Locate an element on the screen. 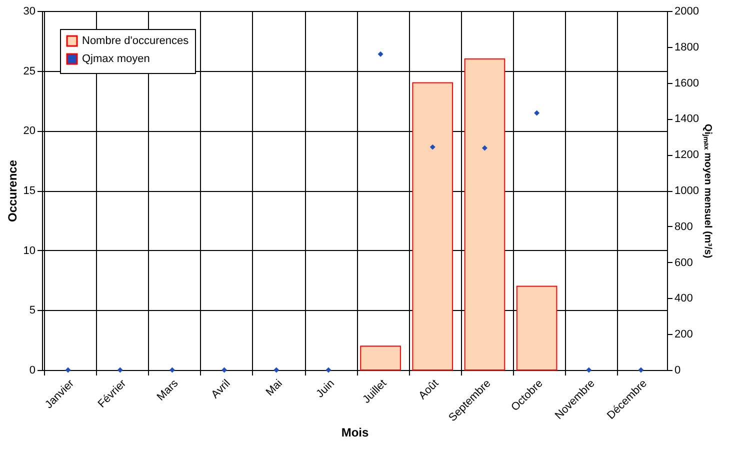 This screenshot has height=471, width=735. y-tick-label: 5 is located at coordinates (32, 310).